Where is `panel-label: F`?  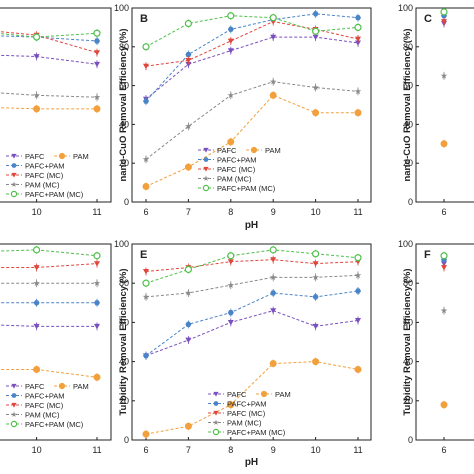
panel-label: F is located at coordinates (427, 255).